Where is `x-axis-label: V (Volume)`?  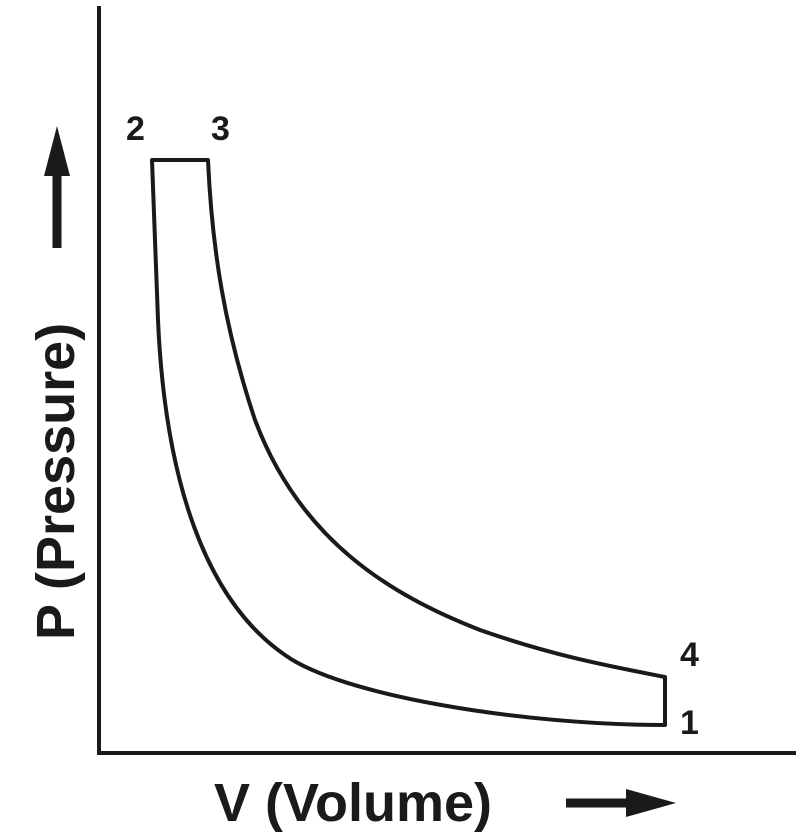 x-axis-label: V (Volume) is located at coordinates (353, 803).